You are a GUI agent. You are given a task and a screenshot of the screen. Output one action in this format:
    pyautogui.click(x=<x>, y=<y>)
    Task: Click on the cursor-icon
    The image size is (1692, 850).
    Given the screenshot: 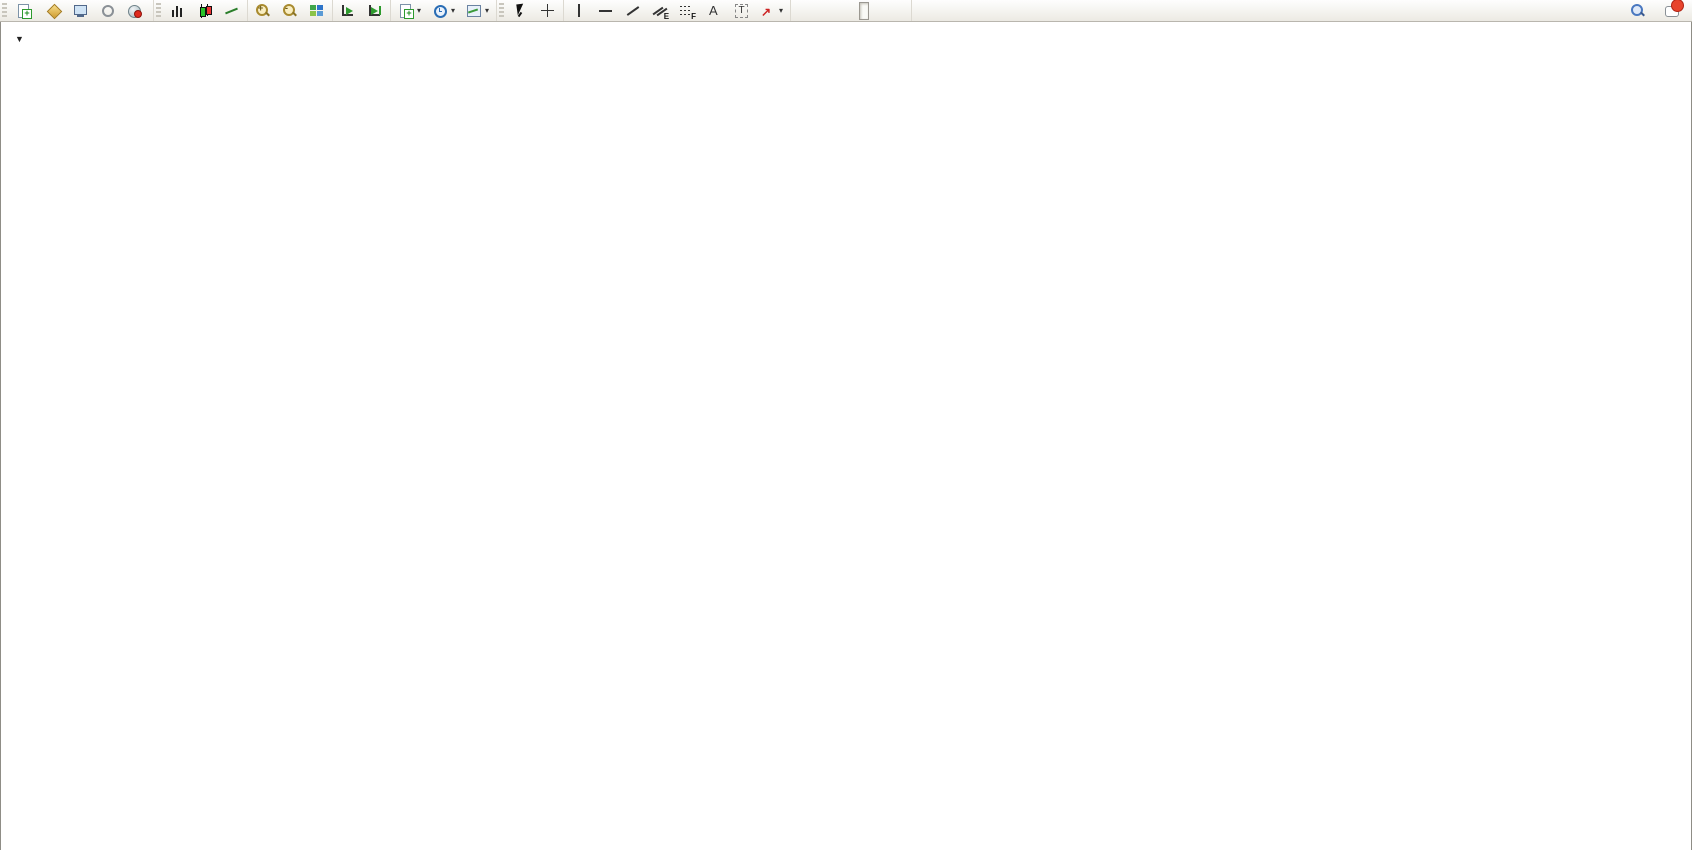 What is the action you would take?
    pyautogui.click(x=521, y=11)
    